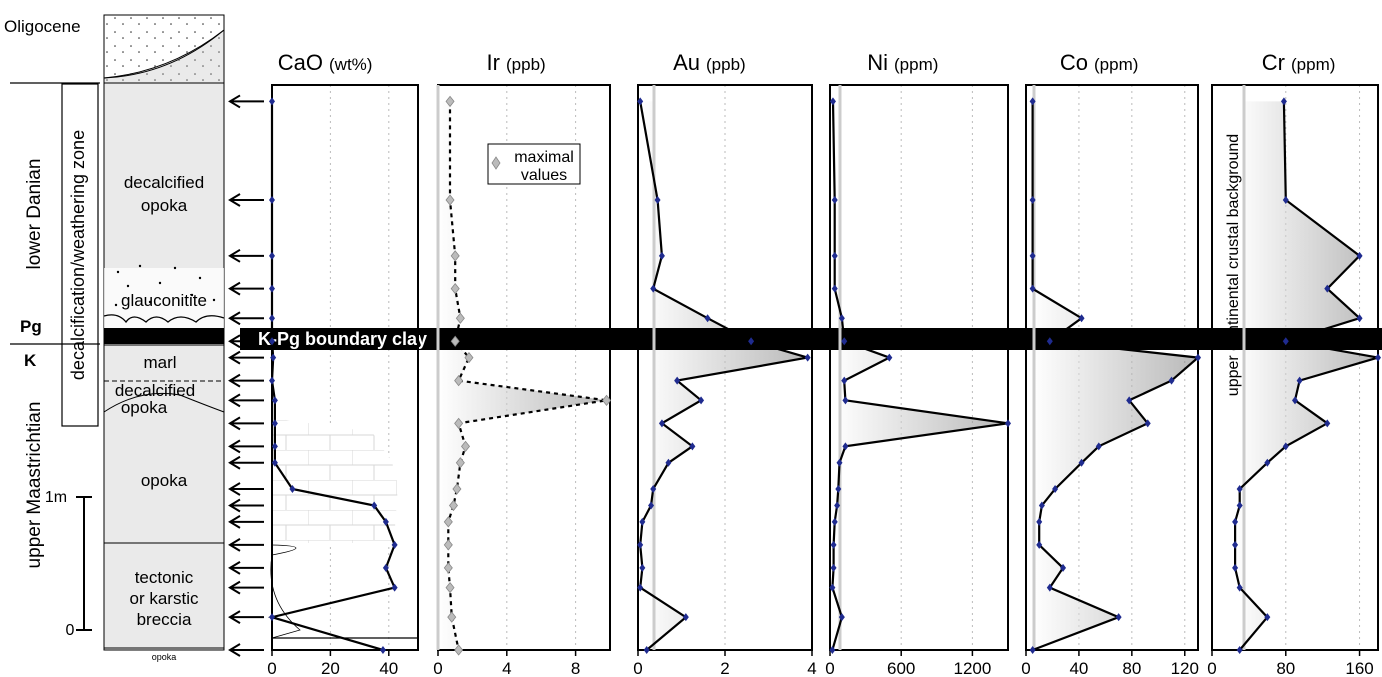  Describe the element at coordinates (164, 332) in the screenshot. I see `lithology-column` at that location.